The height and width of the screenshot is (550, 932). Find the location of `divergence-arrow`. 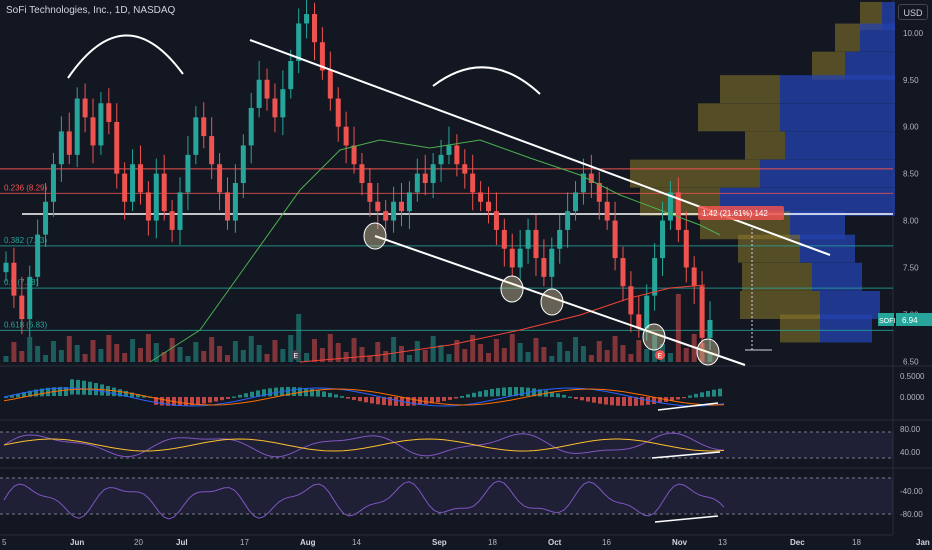

divergence-arrow is located at coordinates (688, 406).